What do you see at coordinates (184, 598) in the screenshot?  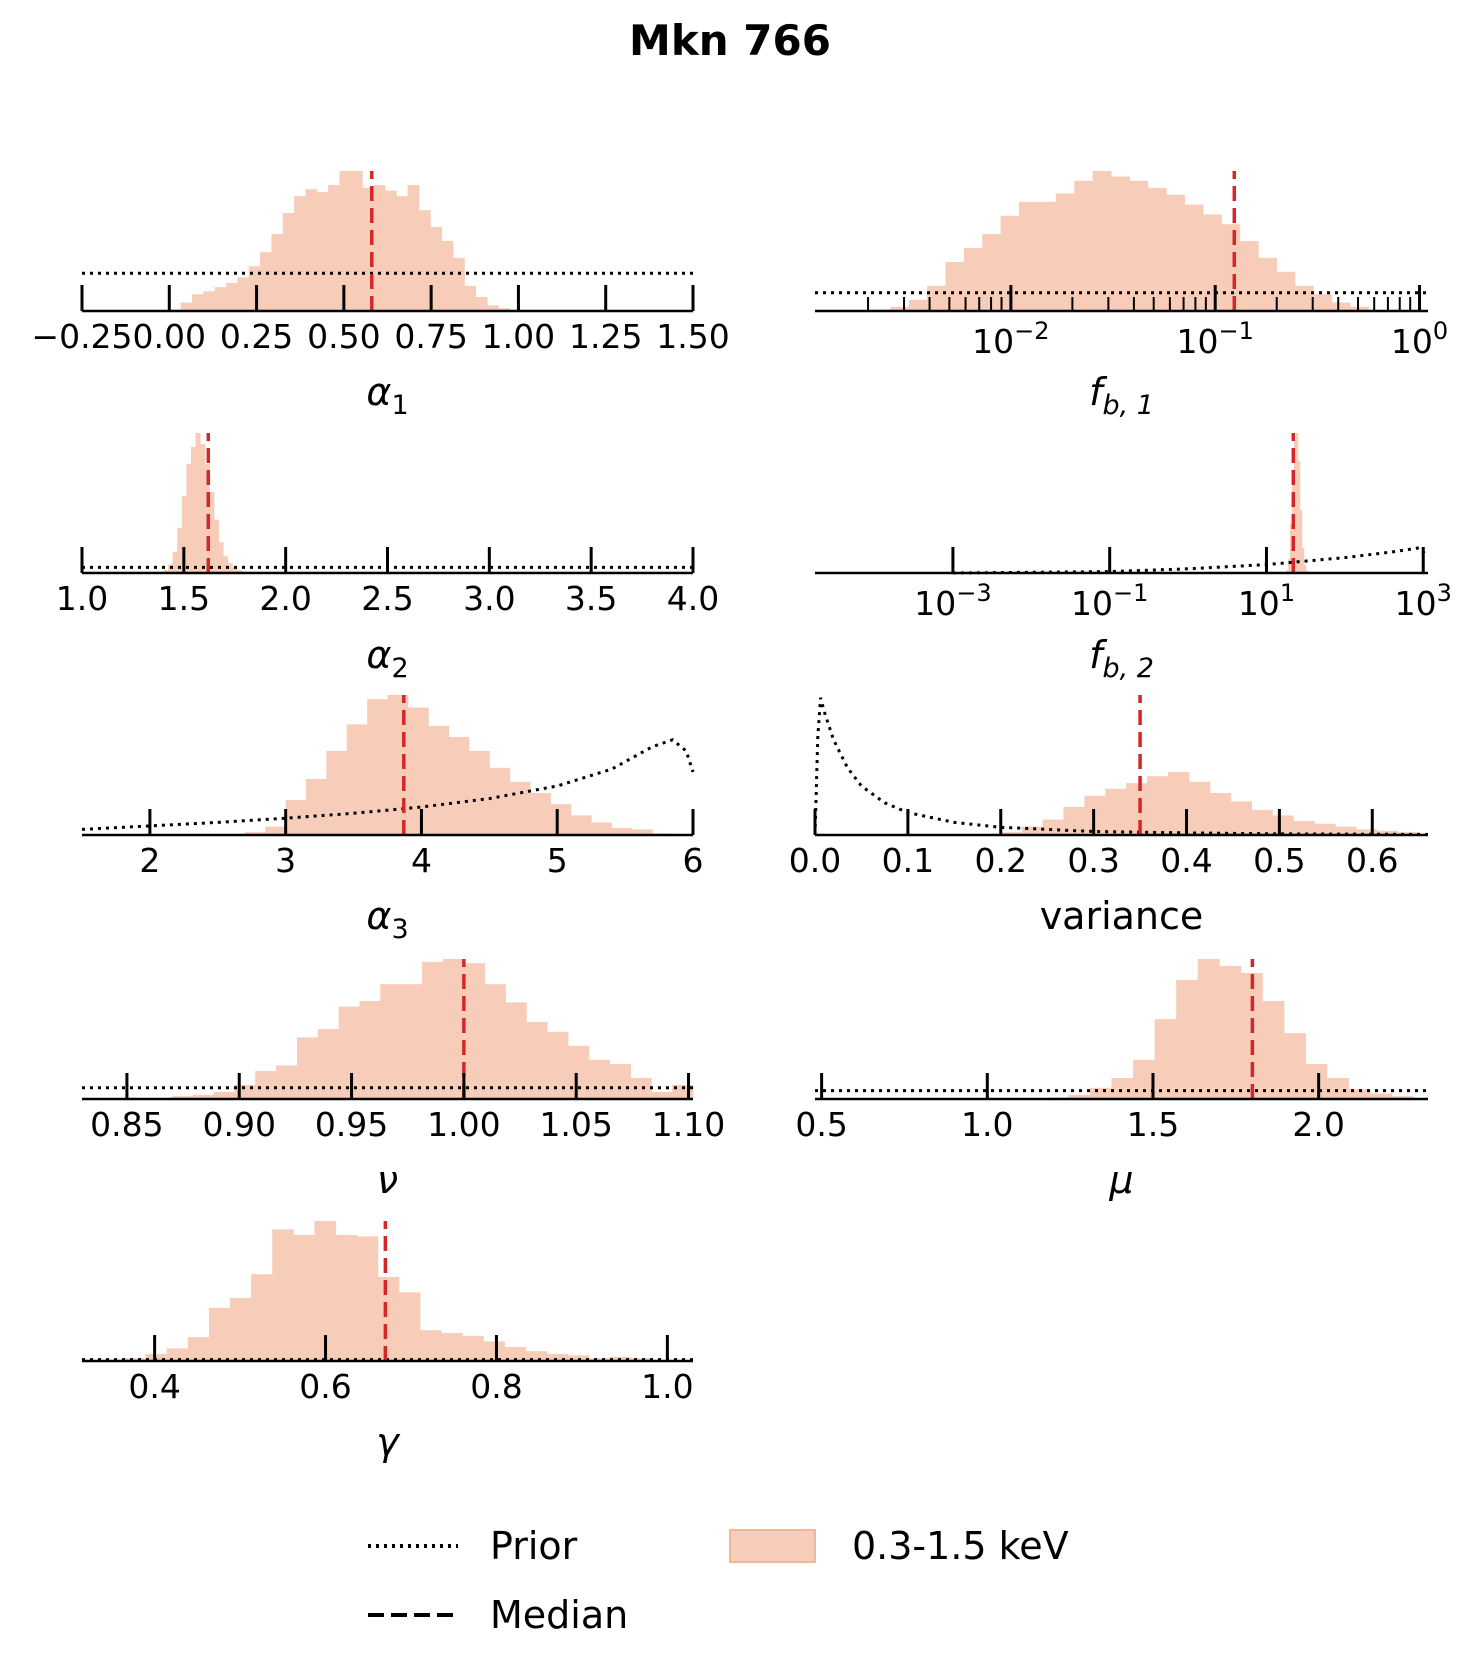 I see `tick-label: 1.5` at bounding box center [184, 598].